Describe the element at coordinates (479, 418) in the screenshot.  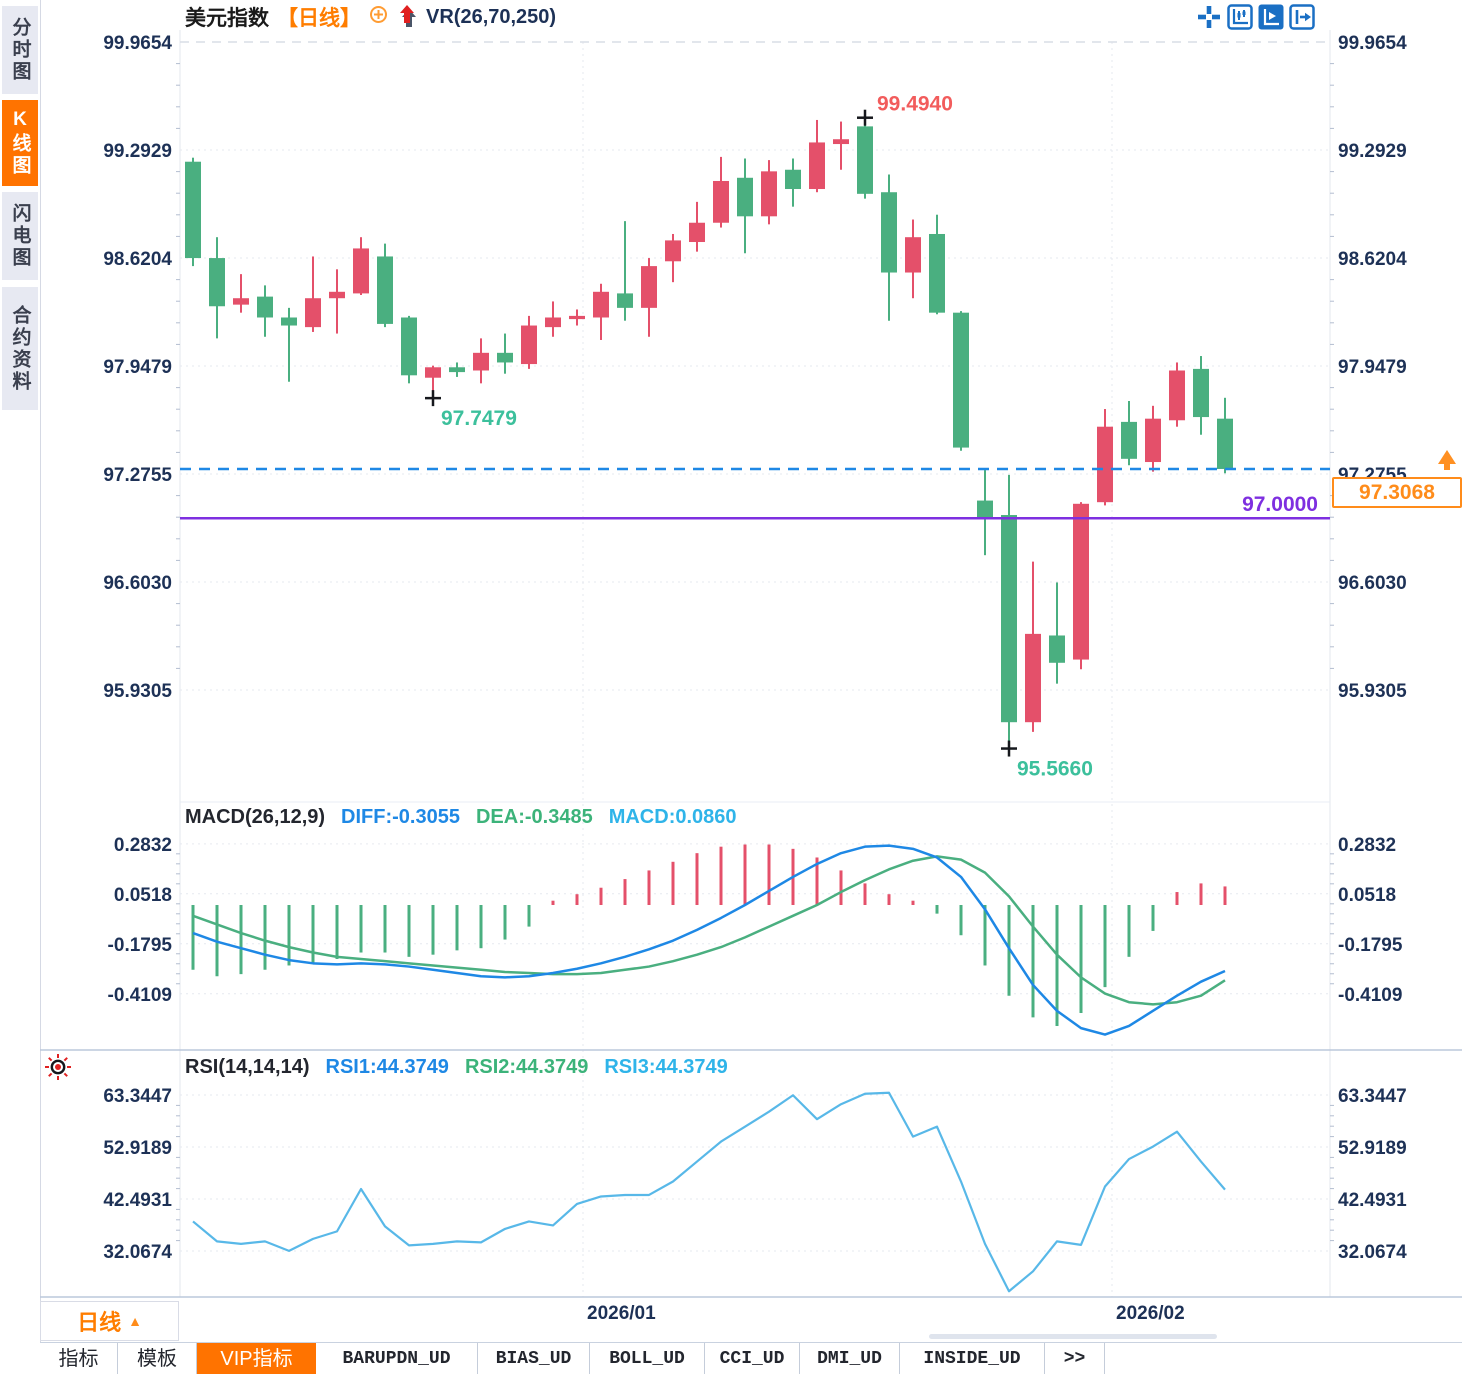
I see `svg-text: 97.7479` at that location.